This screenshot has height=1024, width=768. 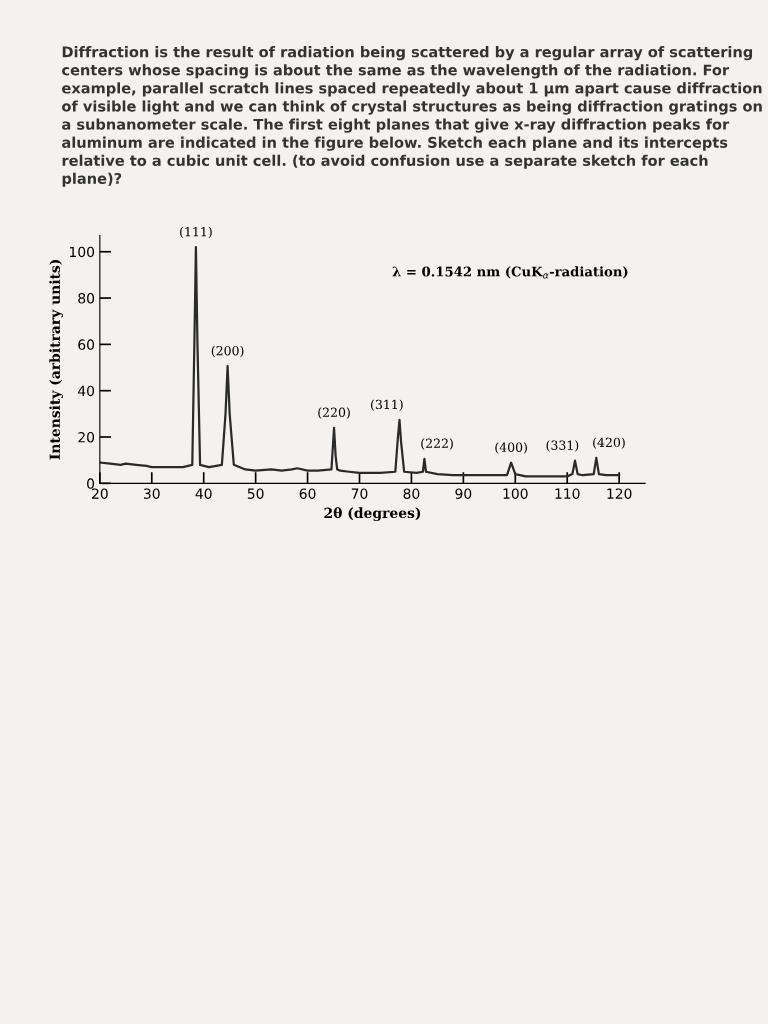 What do you see at coordinates (307, 493) in the screenshot?
I see `x-tick-label: 60` at bounding box center [307, 493].